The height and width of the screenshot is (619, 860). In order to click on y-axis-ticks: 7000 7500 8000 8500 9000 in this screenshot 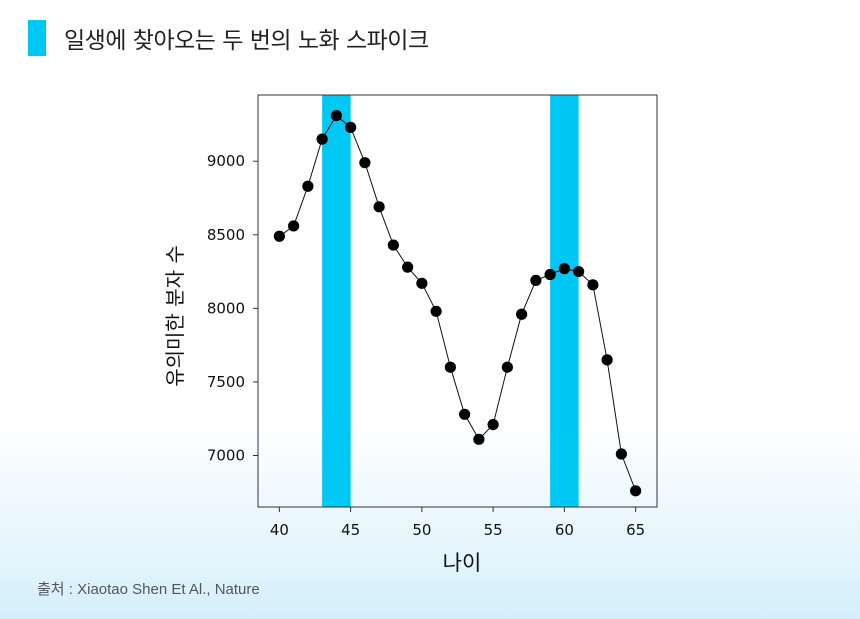, I will do `click(232, 308)`.